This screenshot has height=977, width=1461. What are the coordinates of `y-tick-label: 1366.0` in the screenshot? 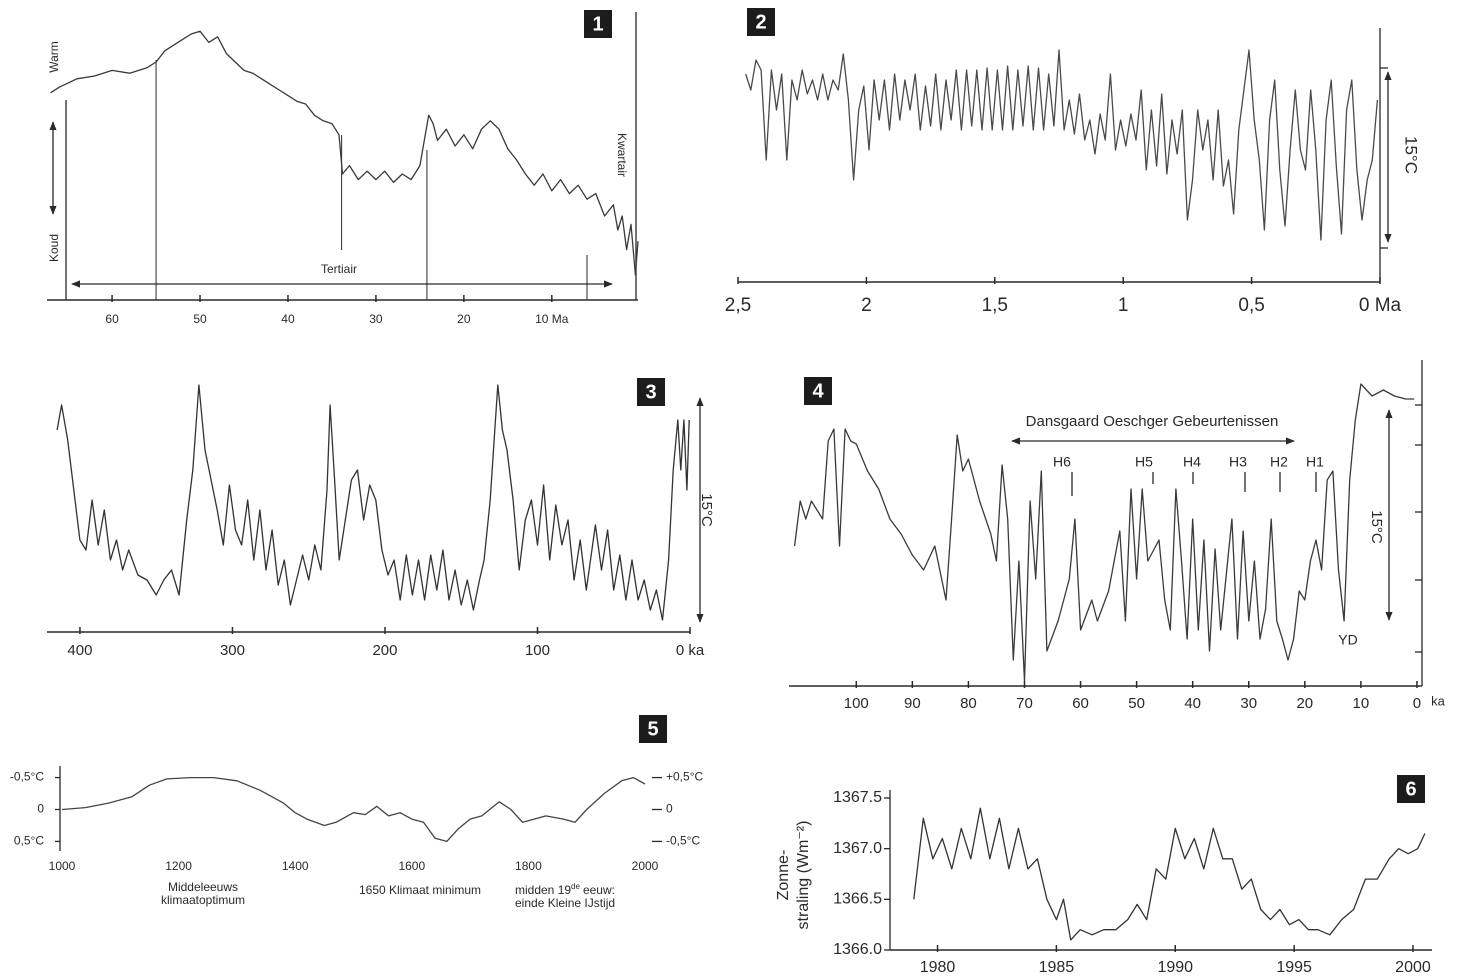 It's located at (857, 949).